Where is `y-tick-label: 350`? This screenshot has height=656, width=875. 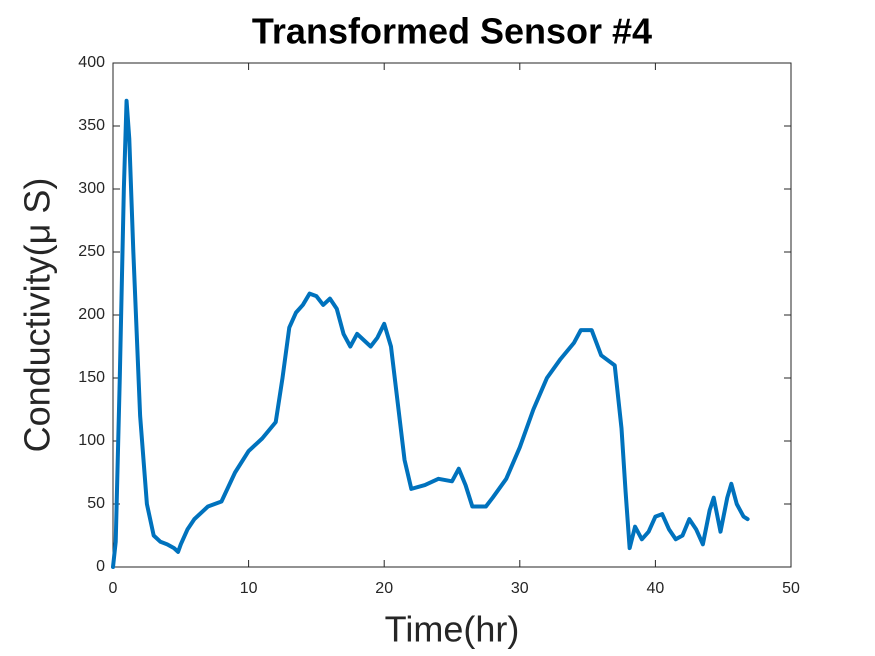 y-tick-label: 350 is located at coordinates (91, 125).